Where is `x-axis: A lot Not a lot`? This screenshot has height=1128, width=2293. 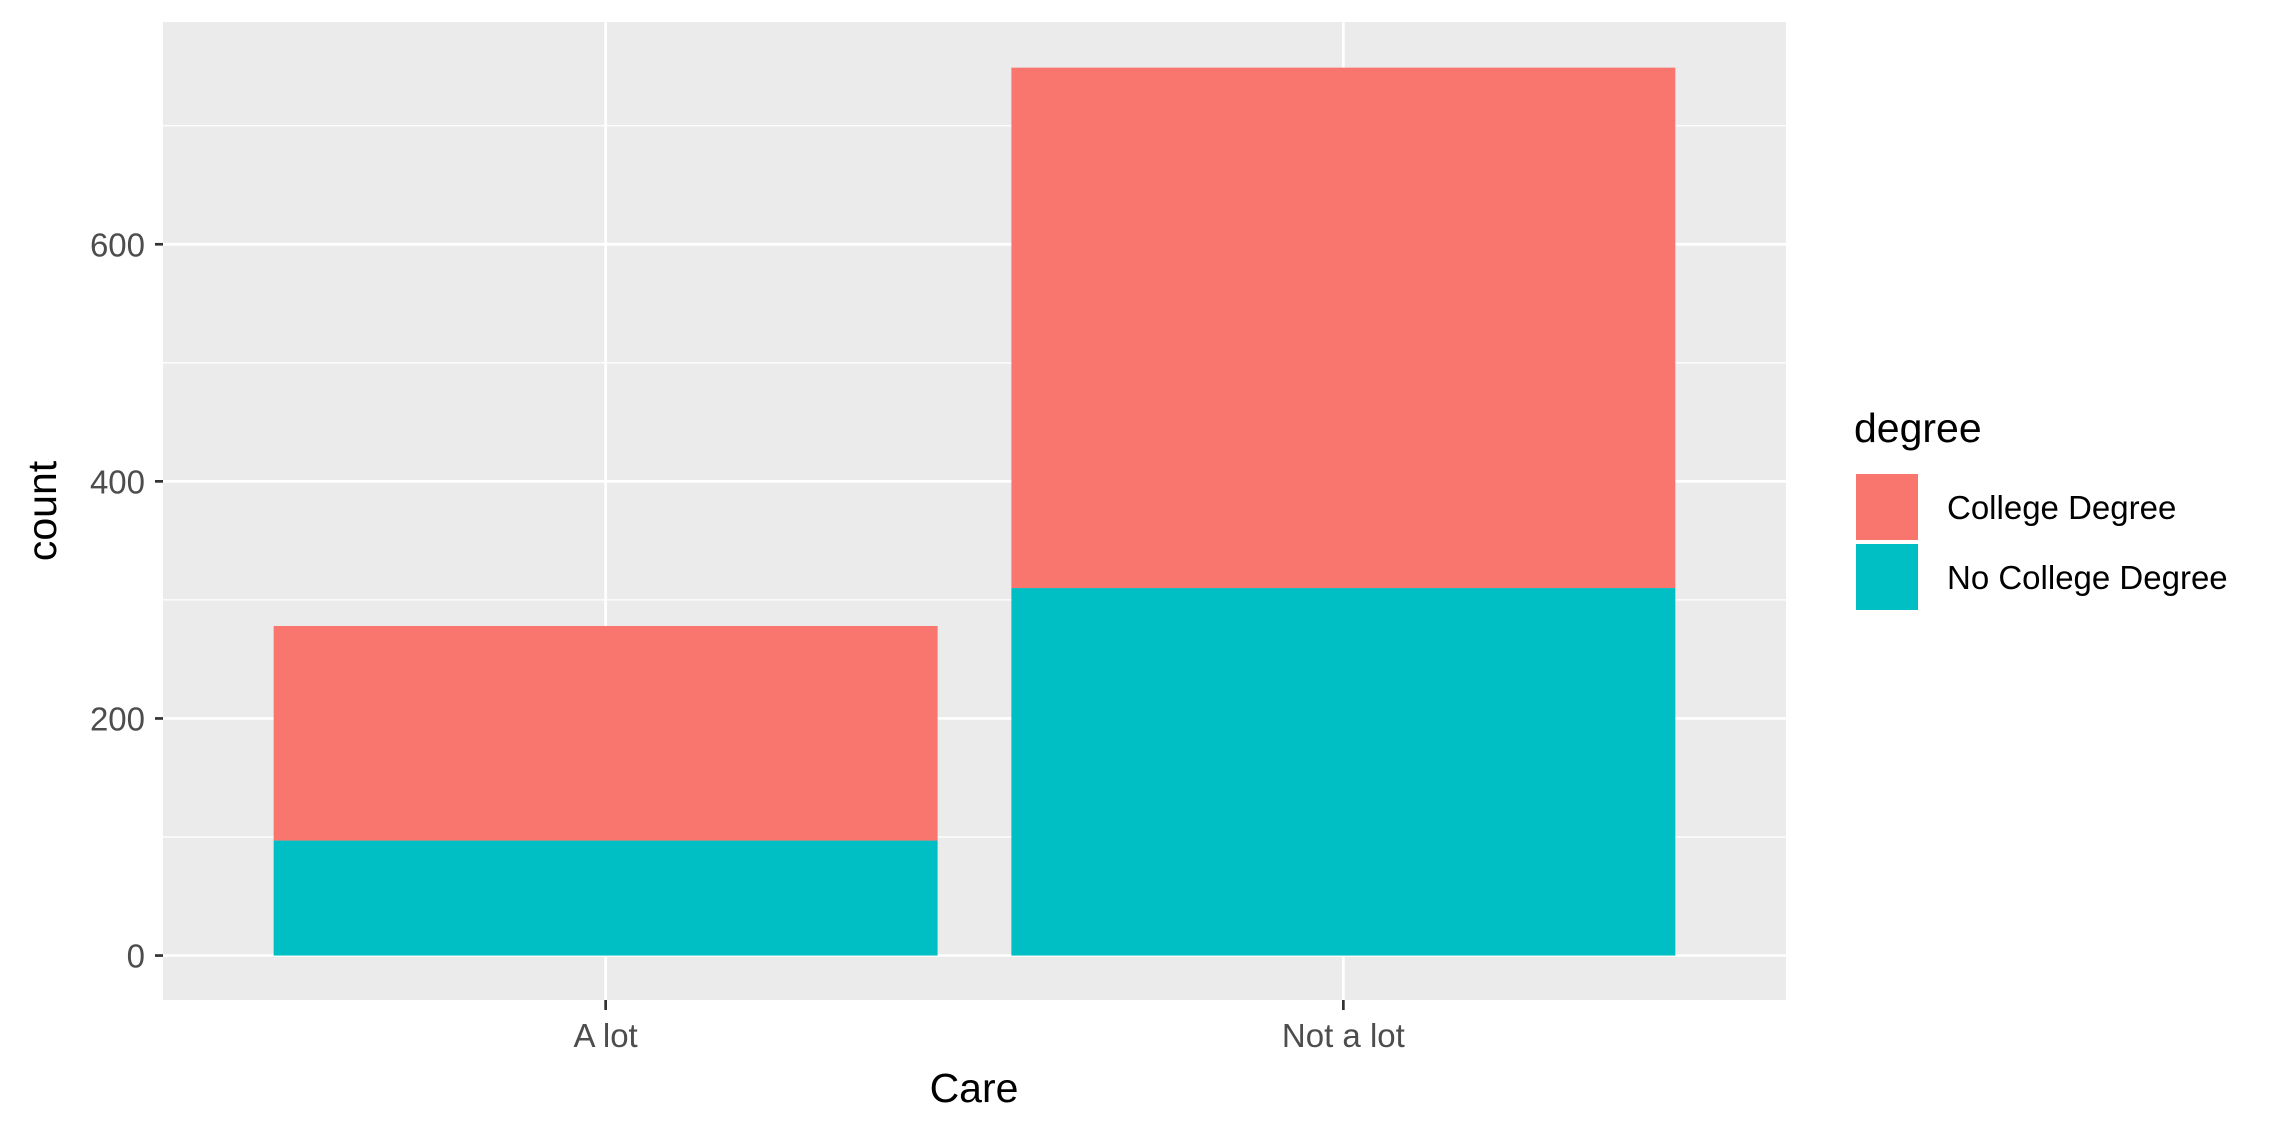 x-axis: A lot Not a lot is located at coordinates (989, 1027).